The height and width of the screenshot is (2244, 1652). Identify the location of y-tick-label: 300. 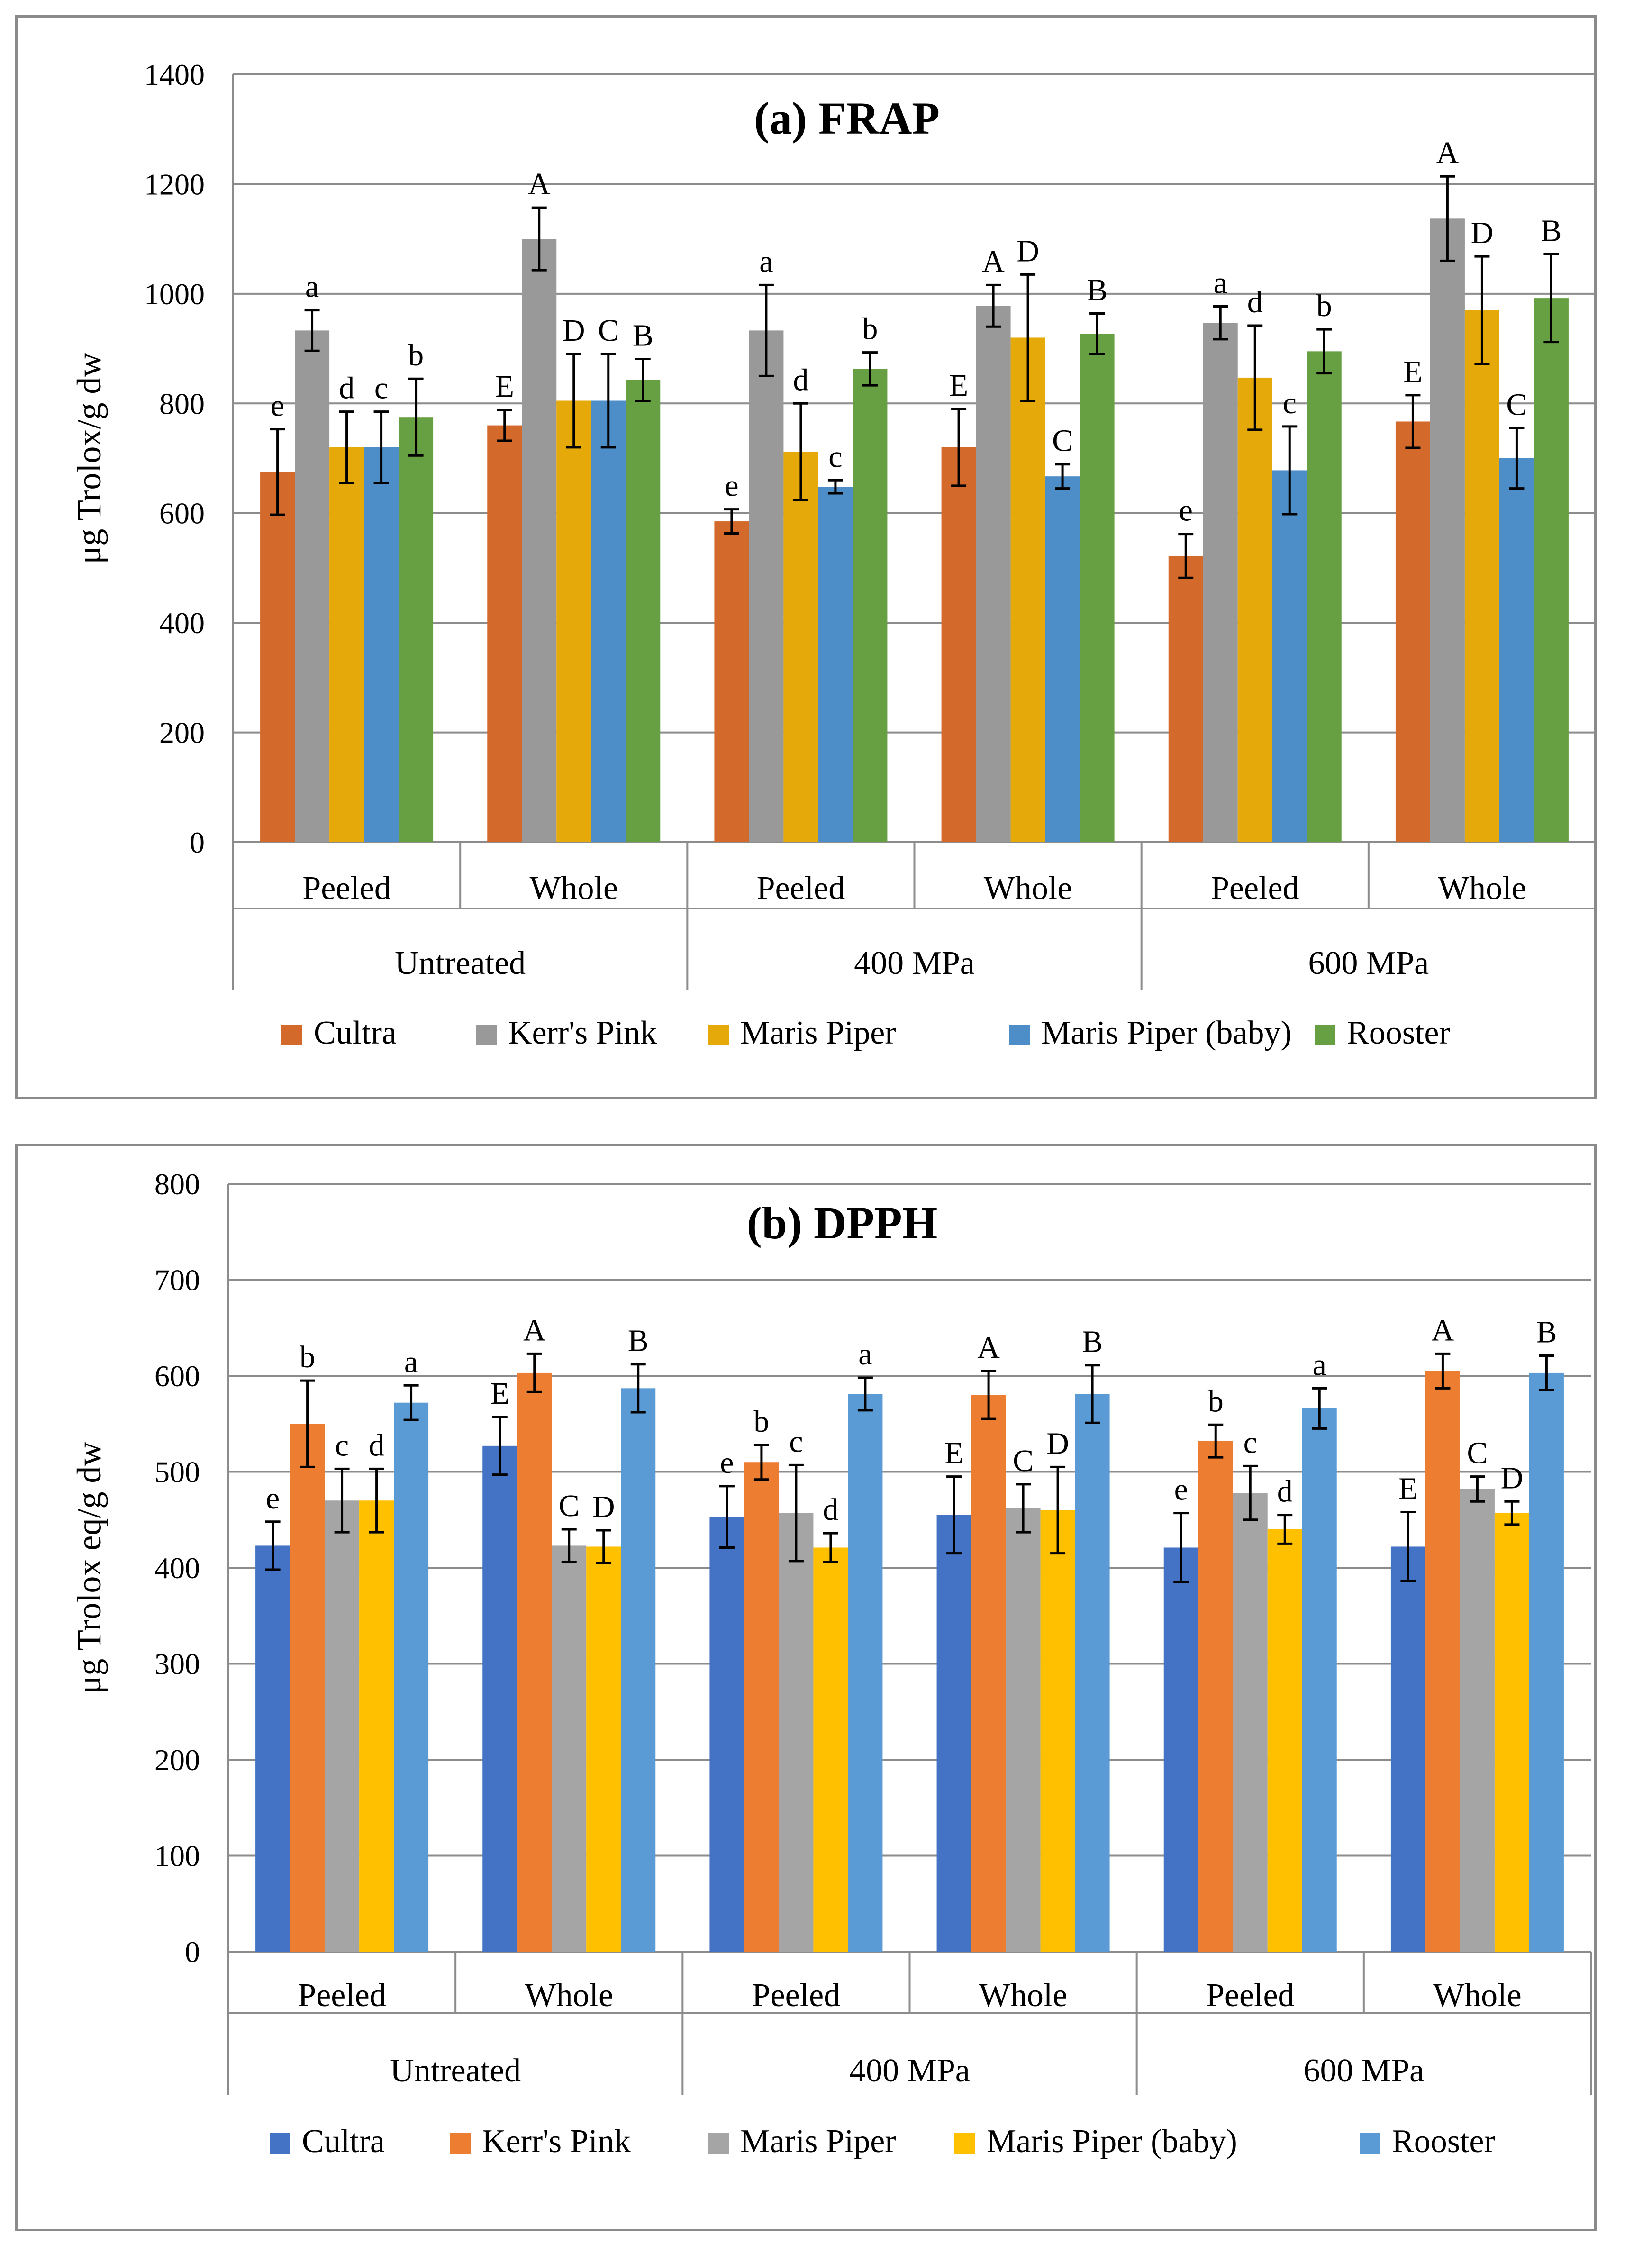
(177, 1664).